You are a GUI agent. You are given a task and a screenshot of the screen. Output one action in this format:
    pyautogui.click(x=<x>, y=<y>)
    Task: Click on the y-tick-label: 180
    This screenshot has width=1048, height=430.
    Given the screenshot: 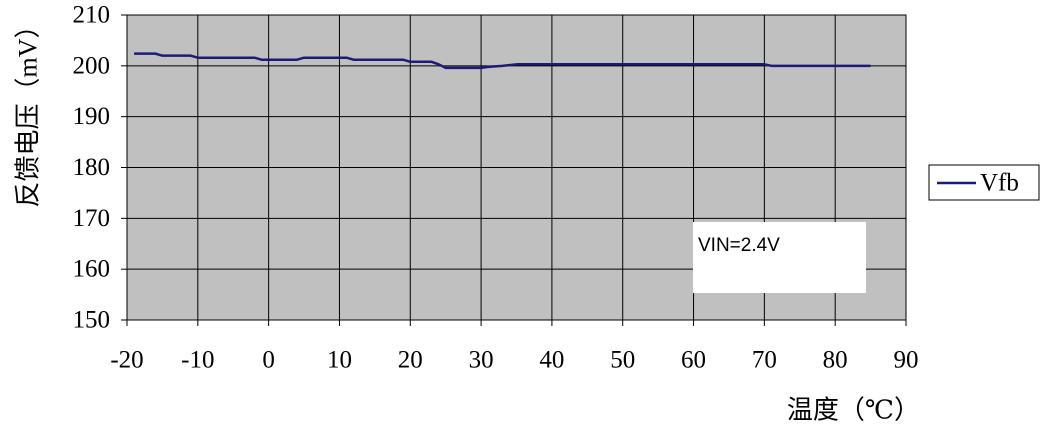 What is the action you would take?
    pyautogui.click(x=92, y=167)
    